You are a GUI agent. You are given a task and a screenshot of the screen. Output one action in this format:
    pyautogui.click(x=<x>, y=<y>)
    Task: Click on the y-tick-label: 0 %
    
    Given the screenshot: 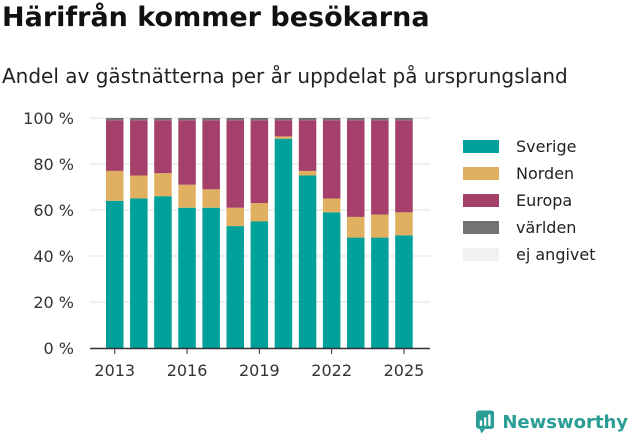 What is the action you would take?
    pyautogui.click(x=59, y=348)
    